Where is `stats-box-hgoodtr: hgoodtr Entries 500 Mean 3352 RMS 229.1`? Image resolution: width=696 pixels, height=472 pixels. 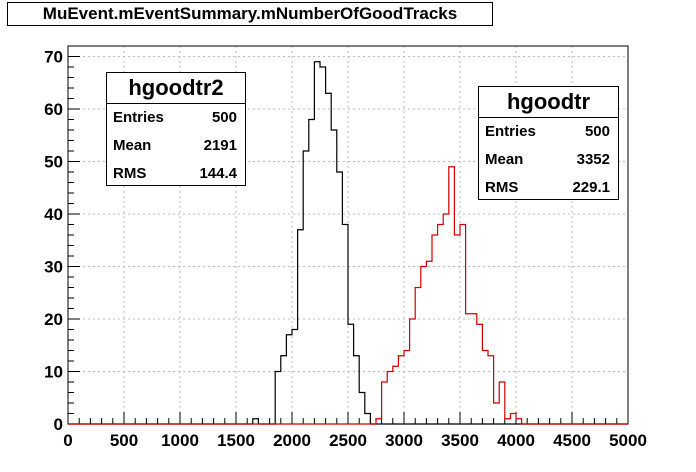
stats-box-hgoodtr: hgoodtr Entries 500 Mean 3352 RMS 229.1 is located at coordinates (548, 143).